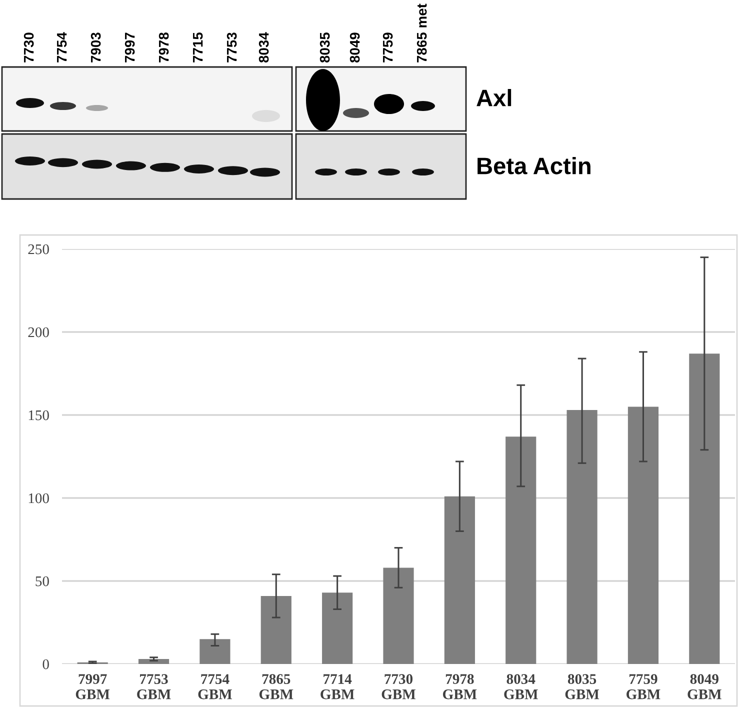 This screenshot has height=717, width=750. I want to click on x-tick-label: 7759 GBM, so click(643, 687).